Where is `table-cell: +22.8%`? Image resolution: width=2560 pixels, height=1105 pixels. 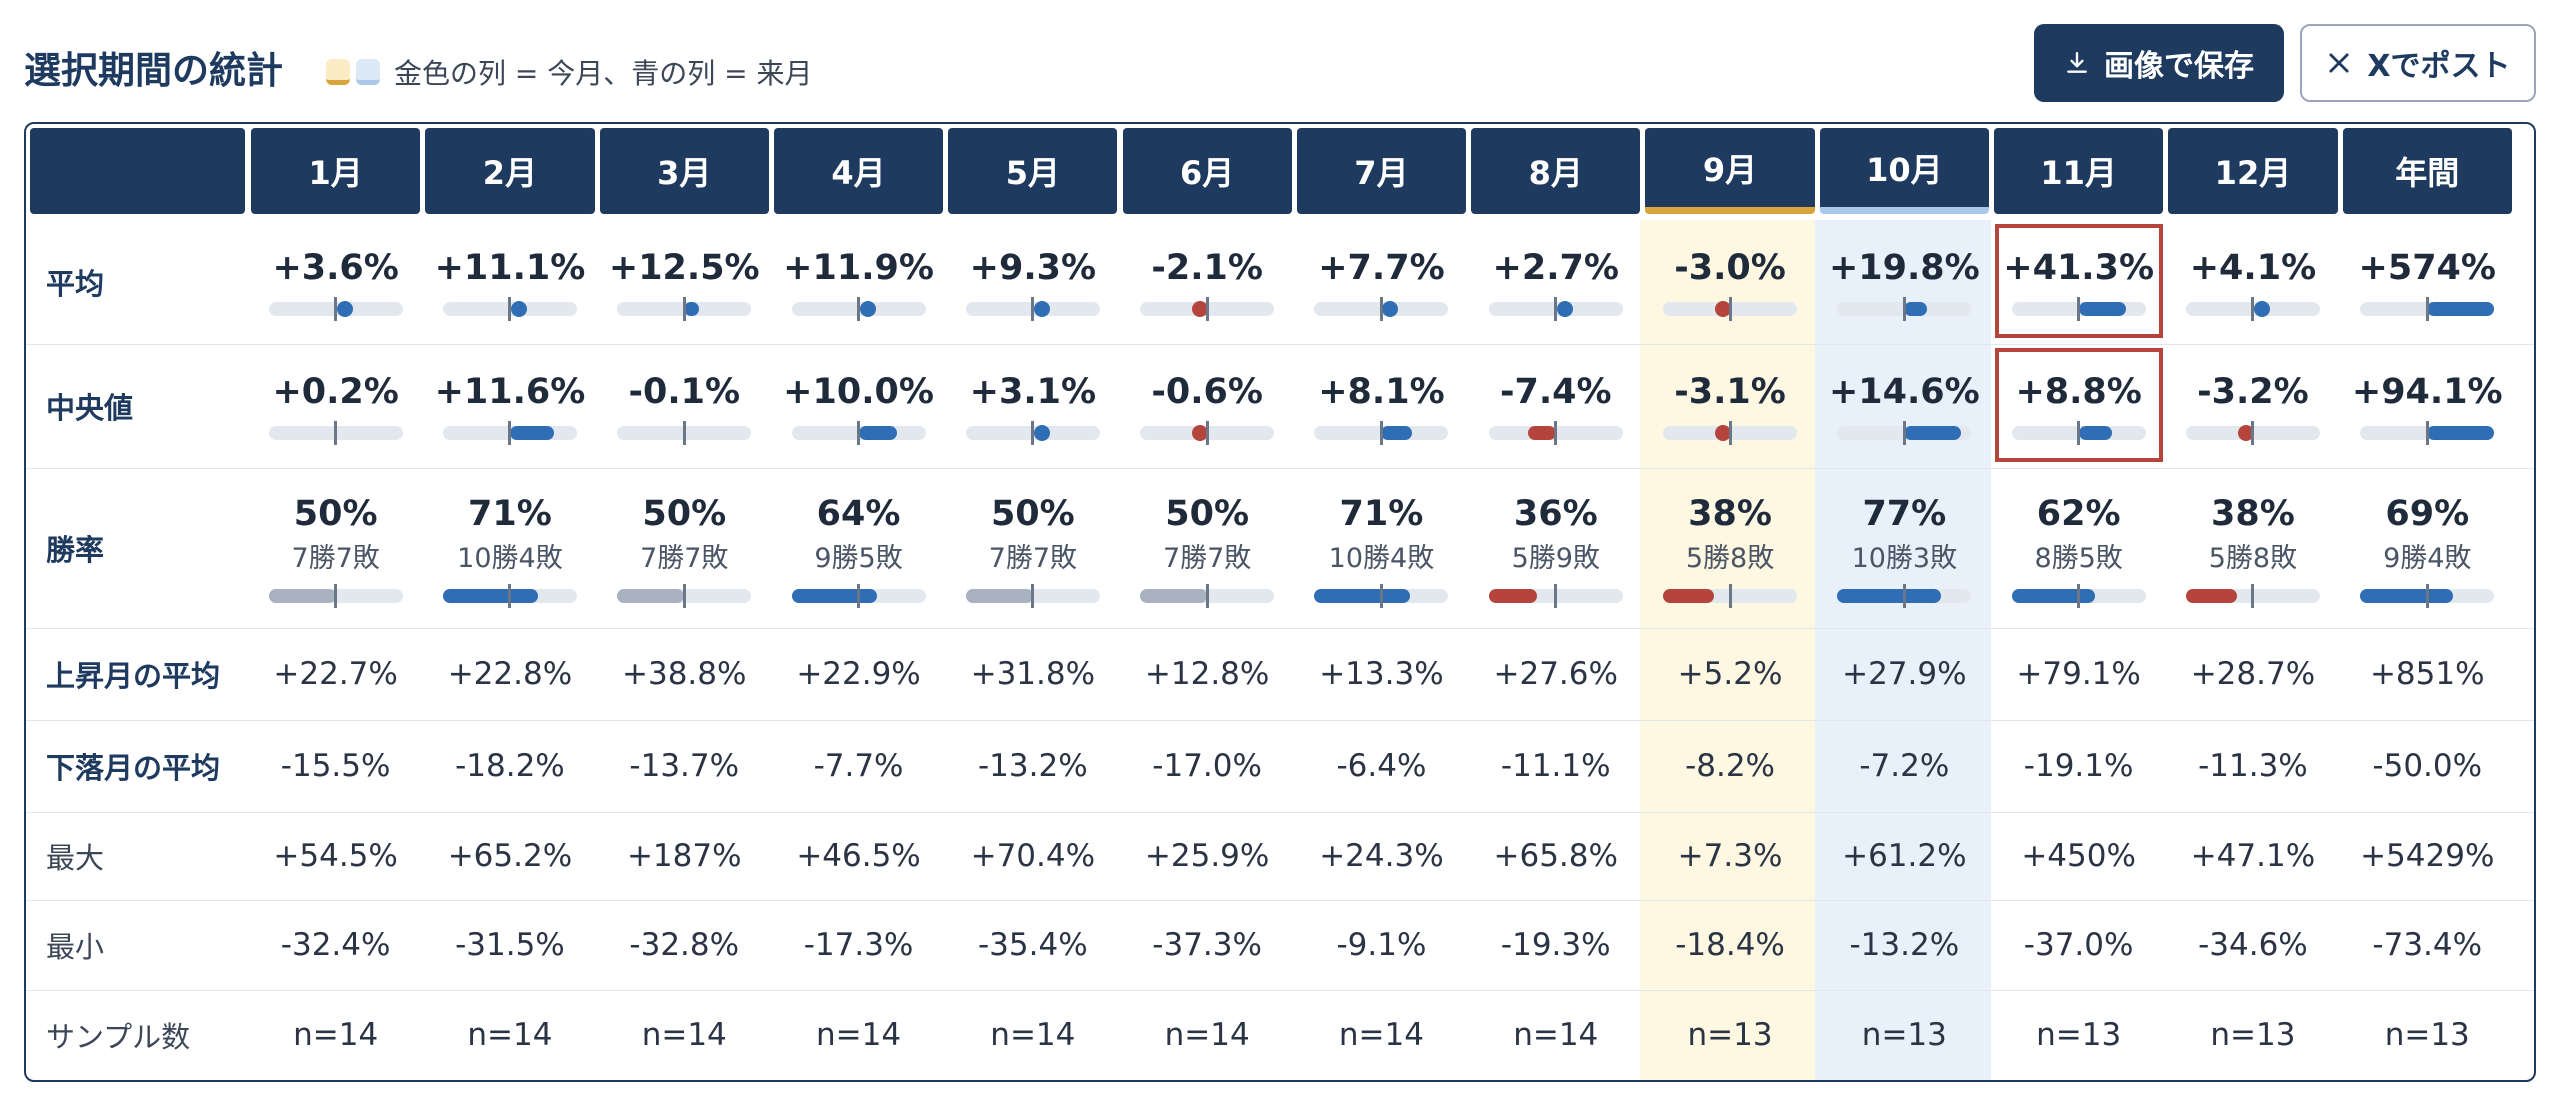
table-cell: +22.8% is located at coordinates (510, 674).